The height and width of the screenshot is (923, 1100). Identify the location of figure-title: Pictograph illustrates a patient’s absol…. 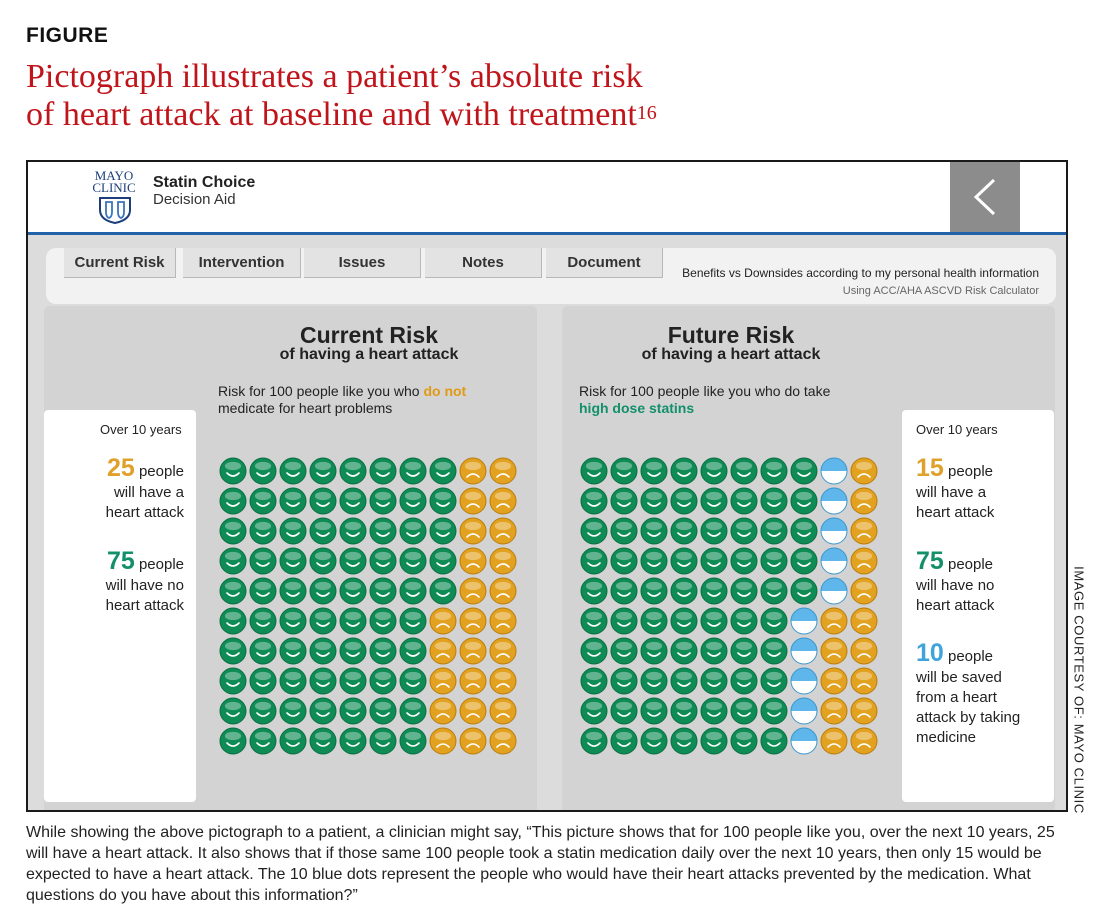
(476, 96).